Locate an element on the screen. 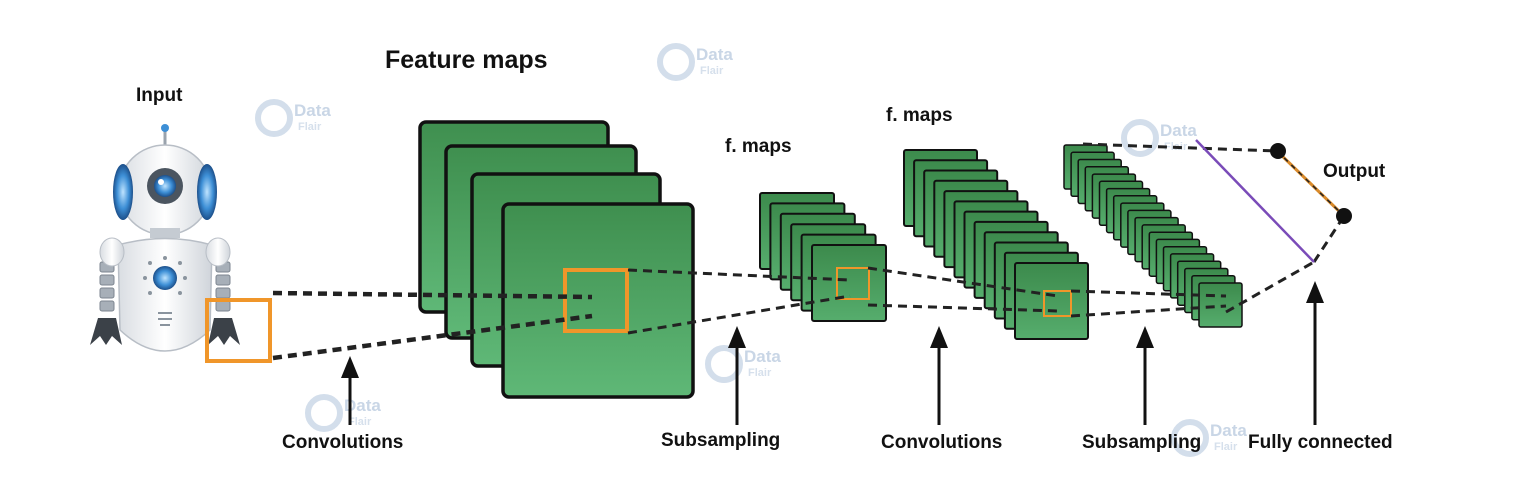  convolution-2-receptive-field is located at coordinates (1057, 303).